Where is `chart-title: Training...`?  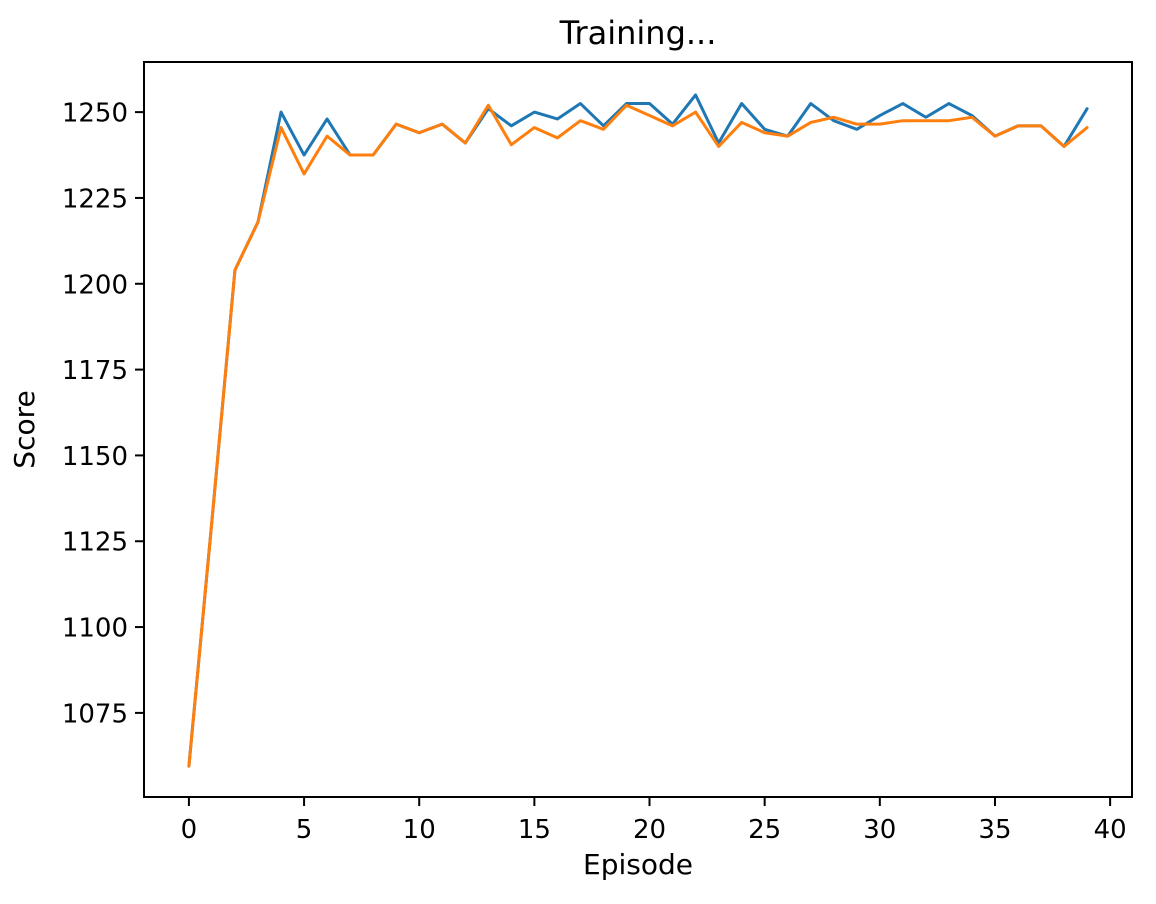
chart-title: Training... is located at coordinates (638, 33).